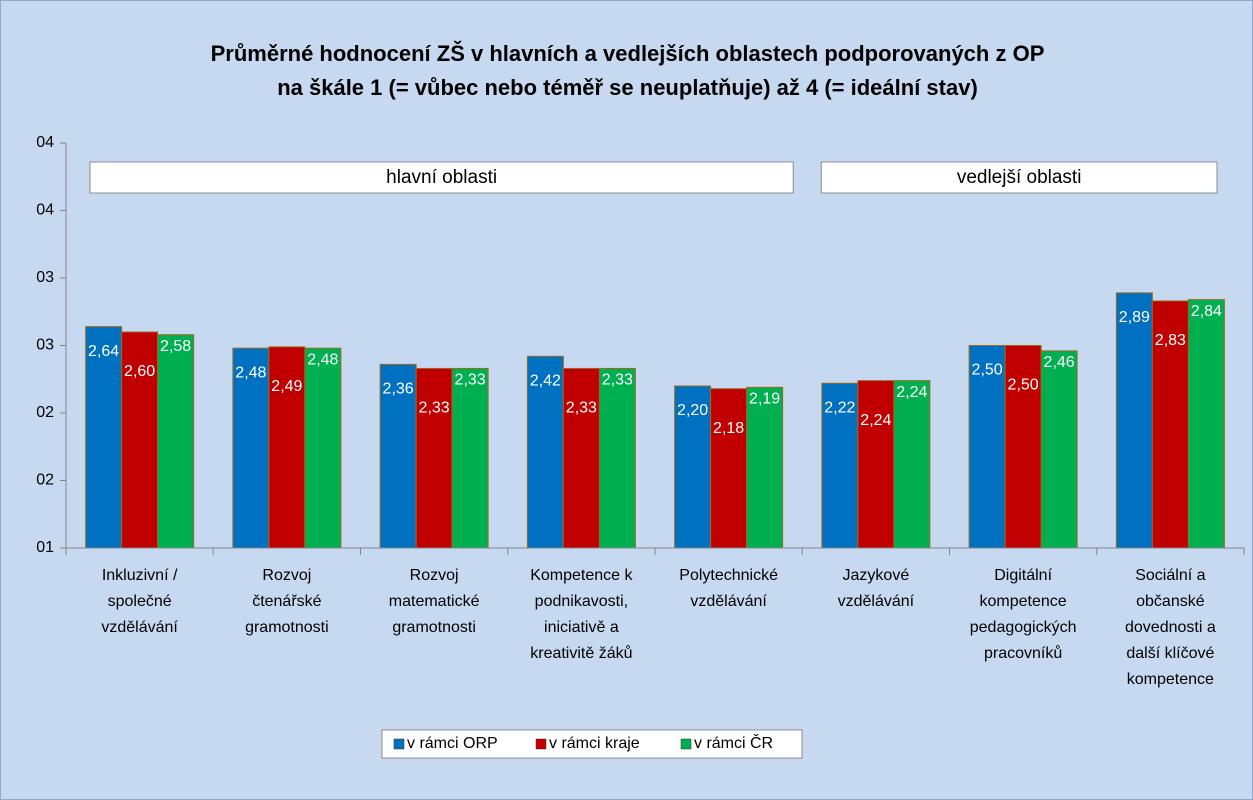 The width and height of the screenshot is (1253, 800). What do you see at coordinates (728, 588) in the screenshot?
I see `x-tick-label: Polytechnické vzdělávání` at bounding box center [728, 588].